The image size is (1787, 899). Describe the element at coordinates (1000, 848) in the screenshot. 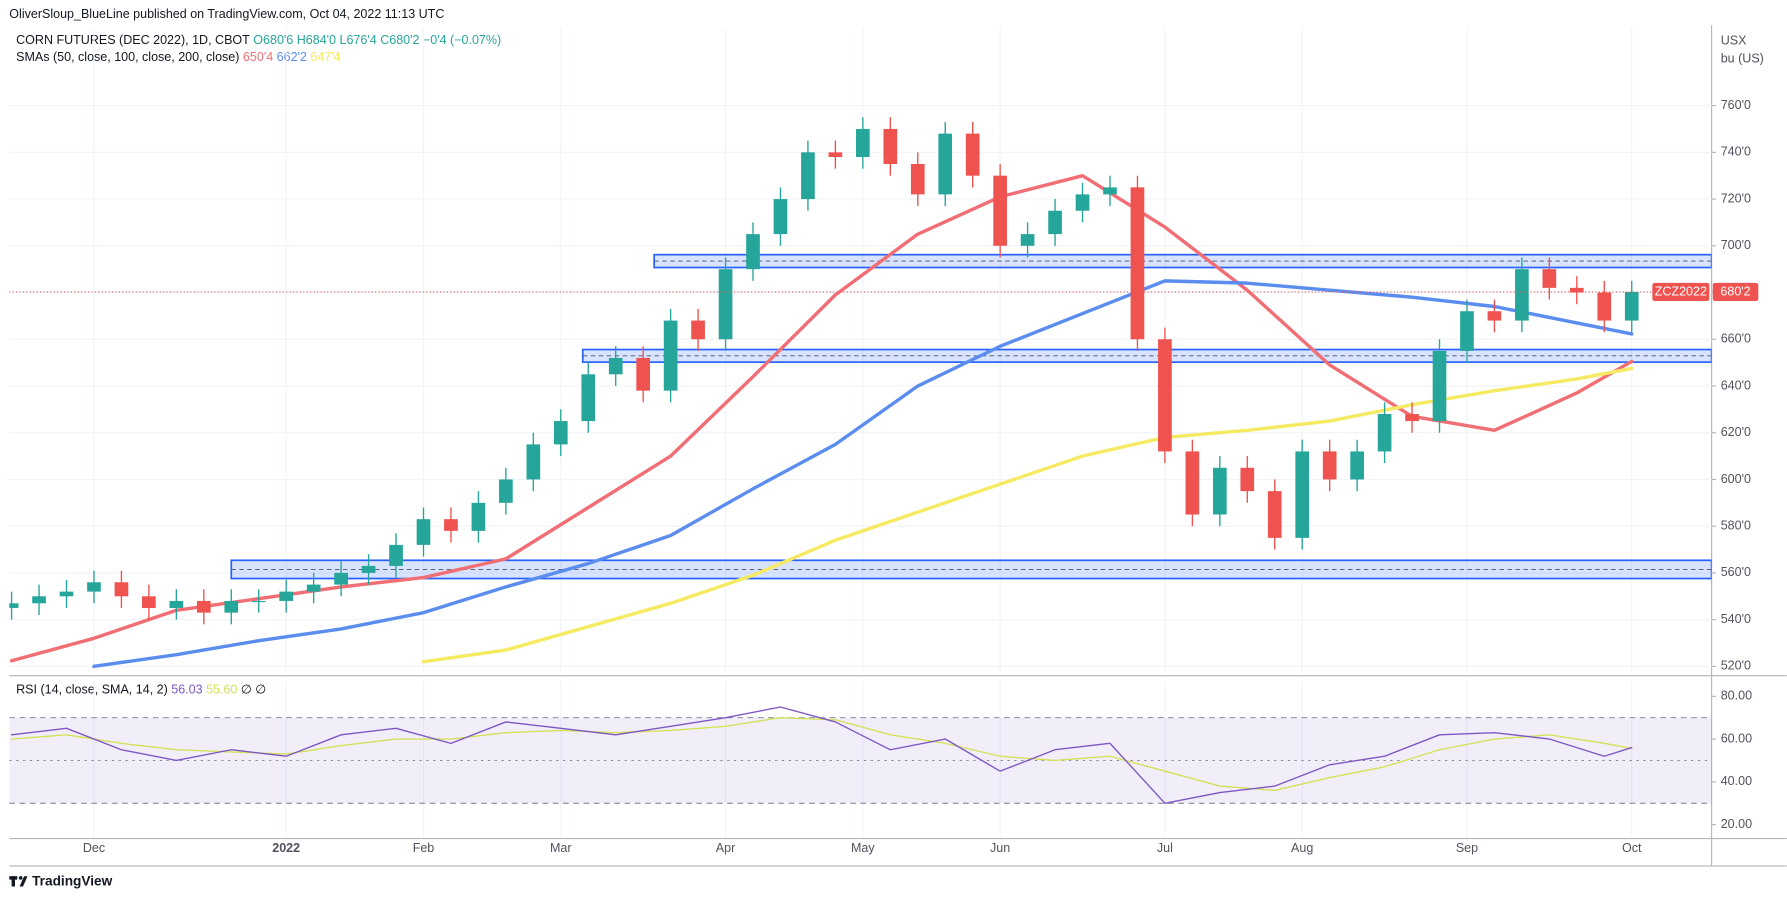

I see `x-tick-label: Jun` at that location.